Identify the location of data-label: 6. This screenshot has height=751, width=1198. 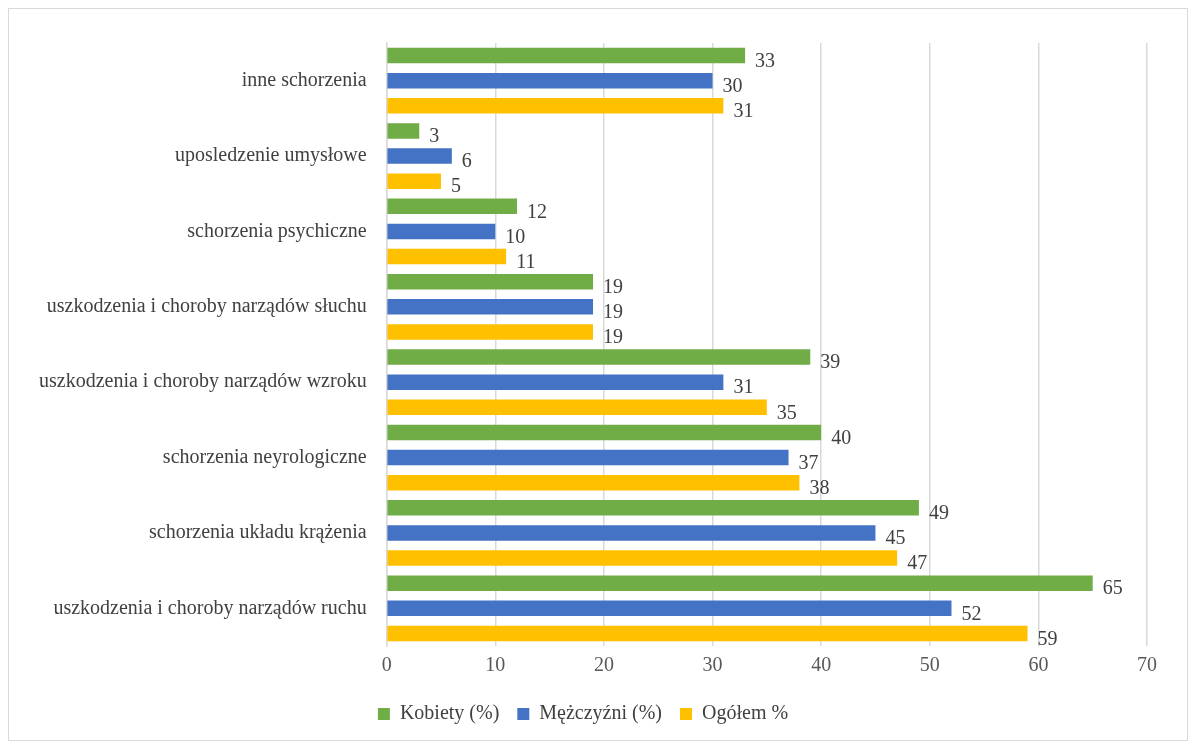
(466, 160).